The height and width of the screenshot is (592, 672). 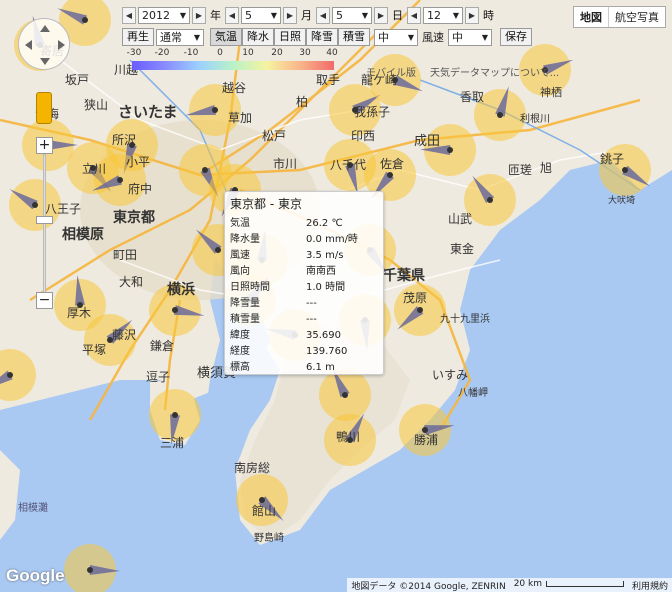 What do you see at coordinates (226, 37) in the screenshot?
I see `layer-temperature-button: 気温` at bounding box center [226, 37].